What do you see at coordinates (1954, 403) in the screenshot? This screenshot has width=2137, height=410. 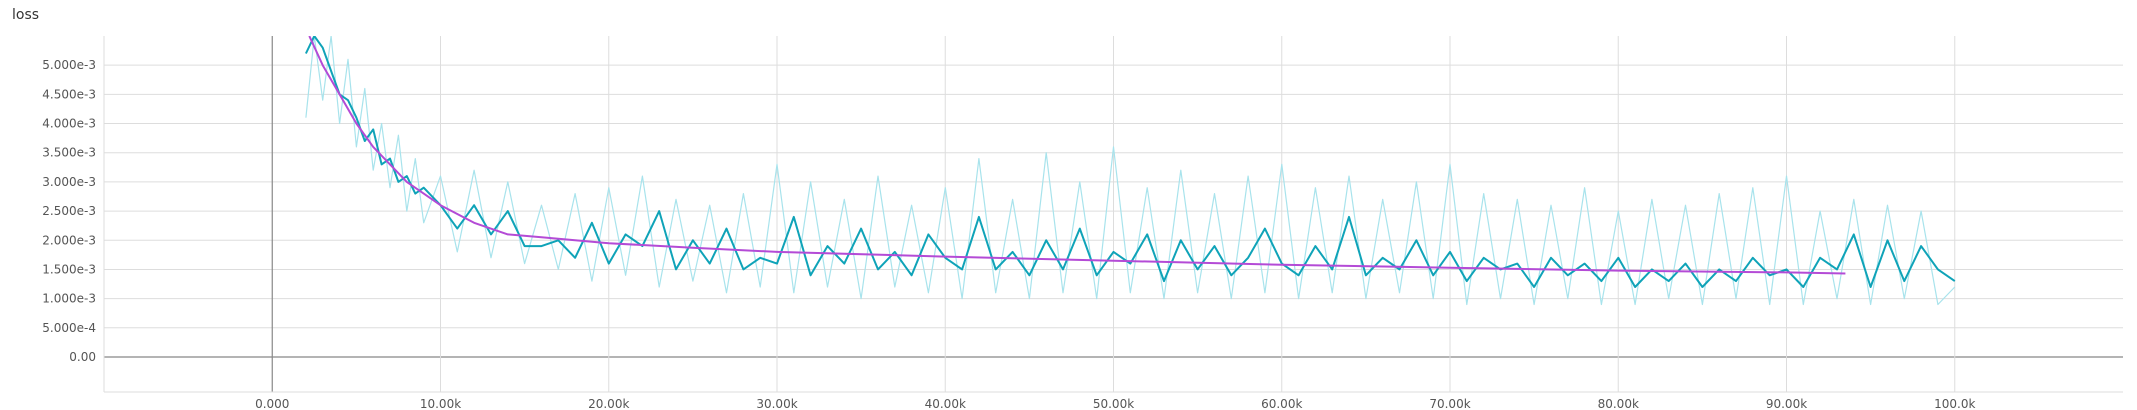 I see `x-tick-label: 100.0k` at bounding box center [1954, 403].